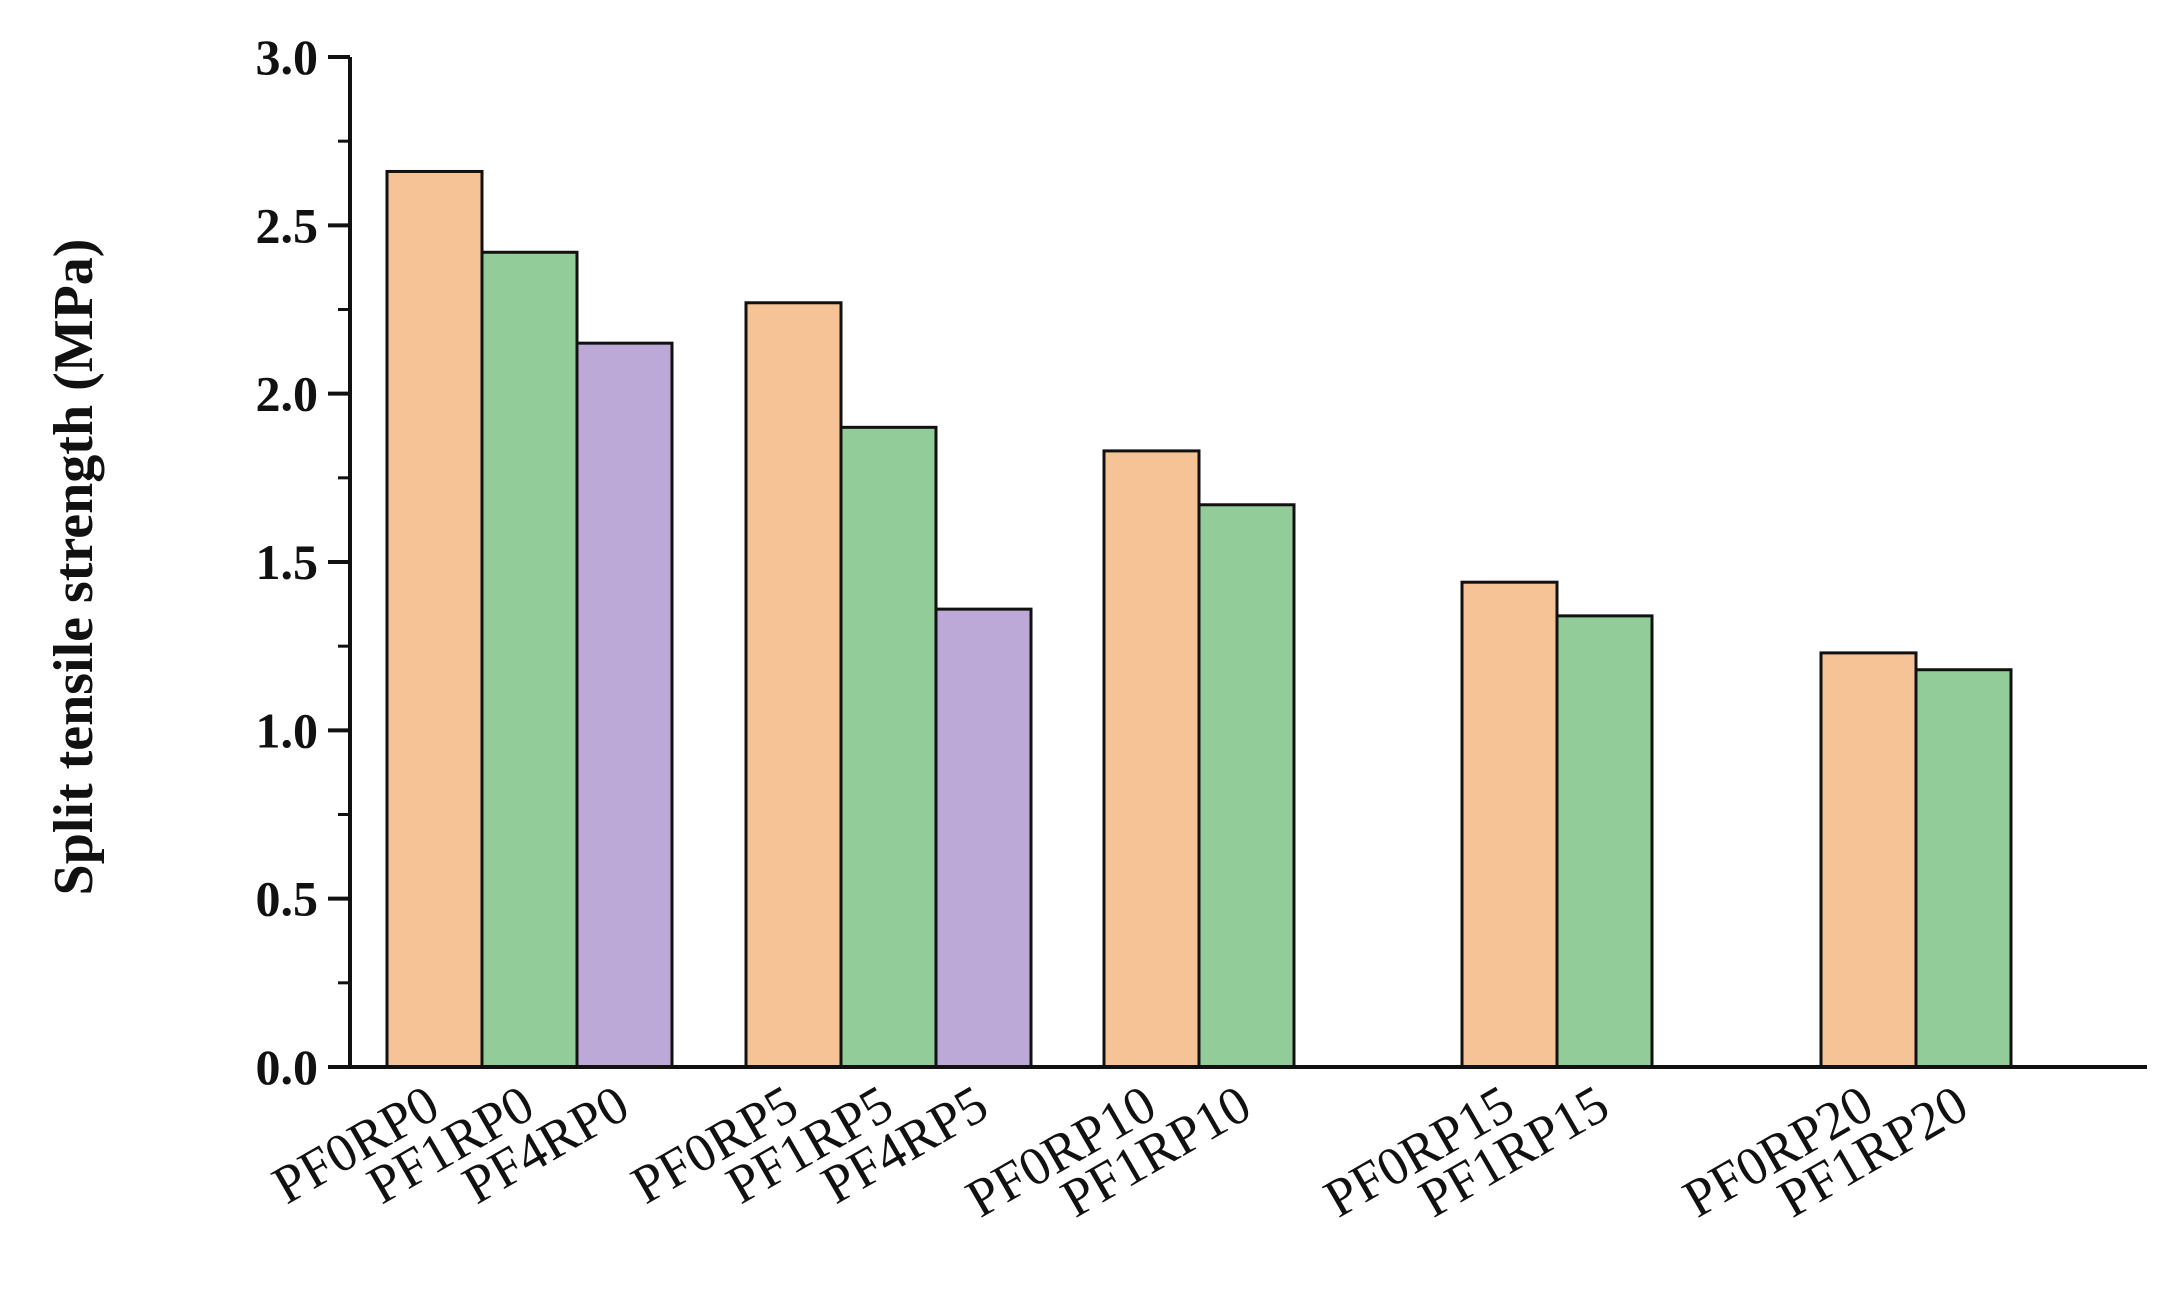 The height and width of the screenshot is (1304, 2177). I want to click on y-tick-label: 2.0, so click(287, 394).